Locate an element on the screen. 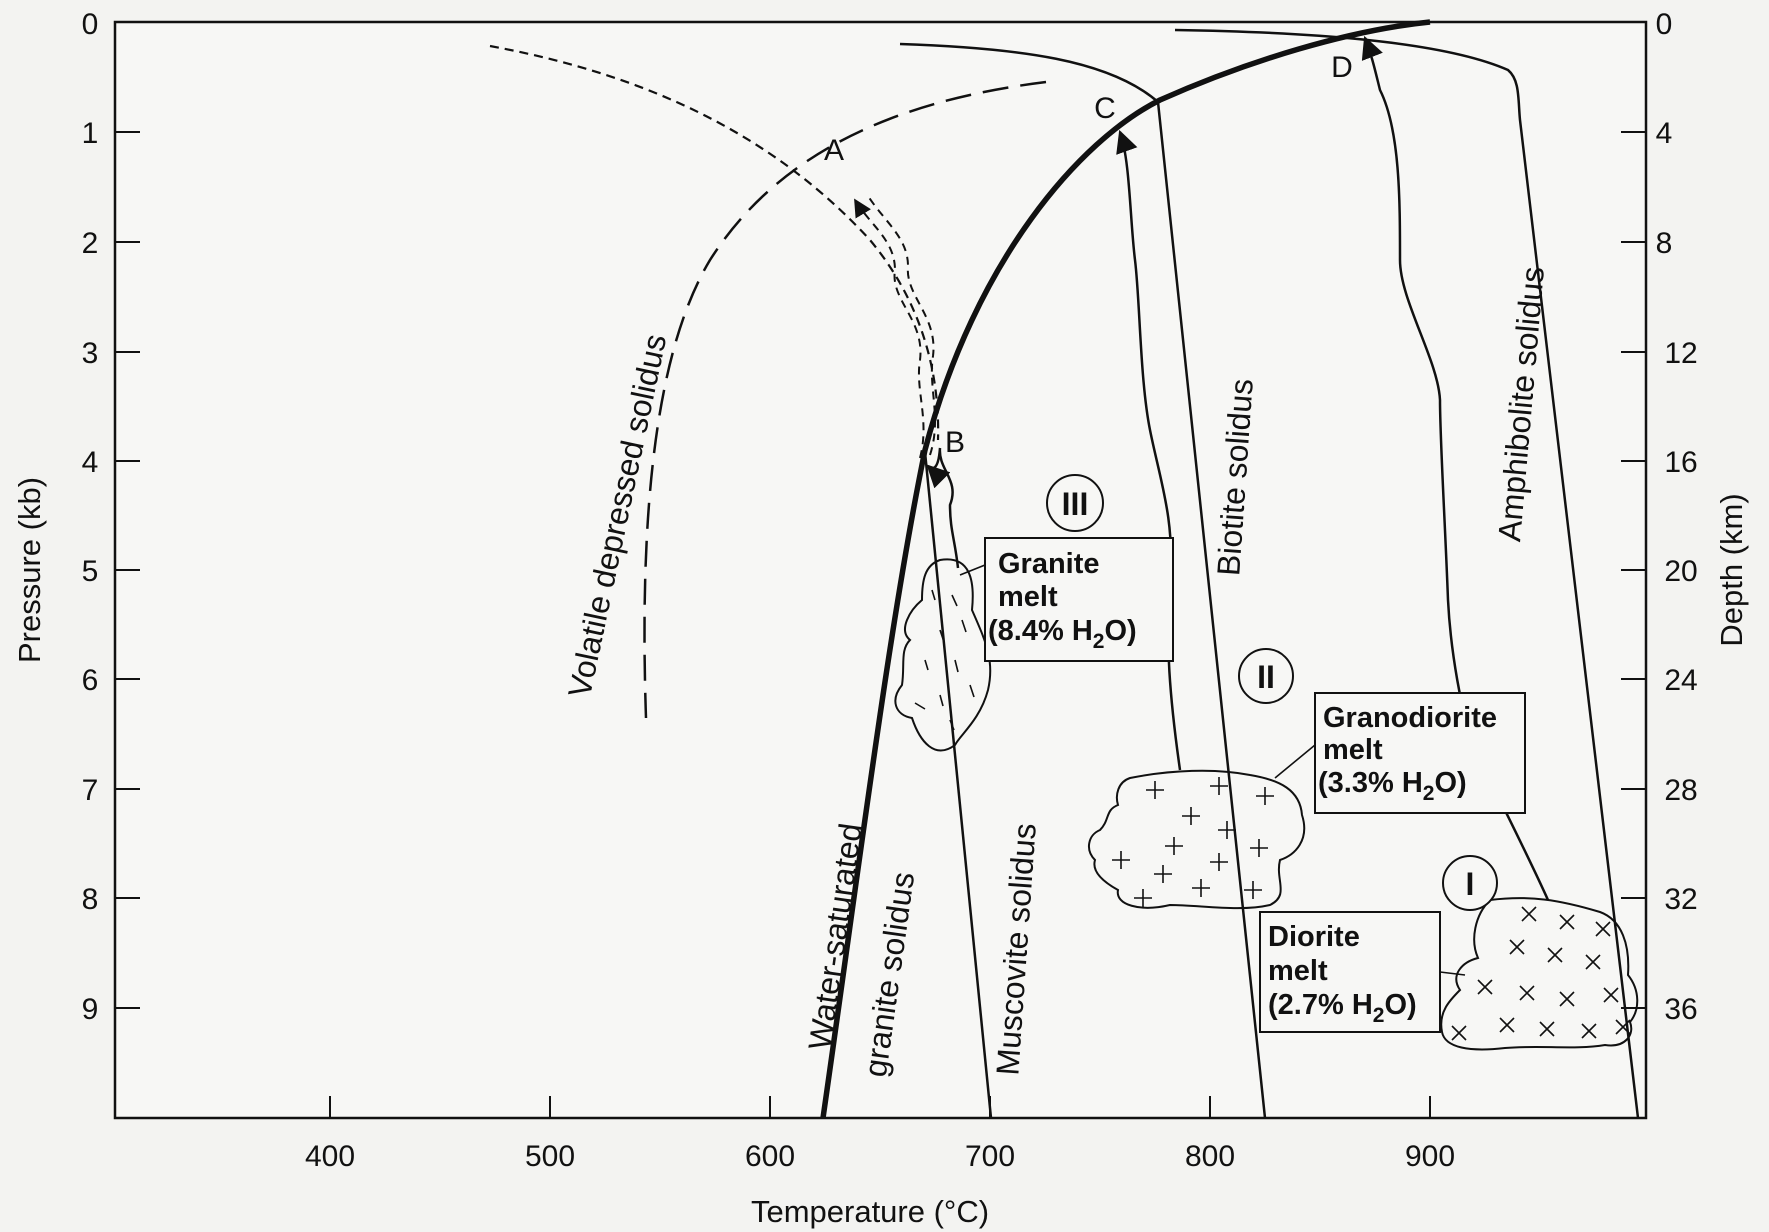  short-dash-curve is located at coordinates (714, 242).